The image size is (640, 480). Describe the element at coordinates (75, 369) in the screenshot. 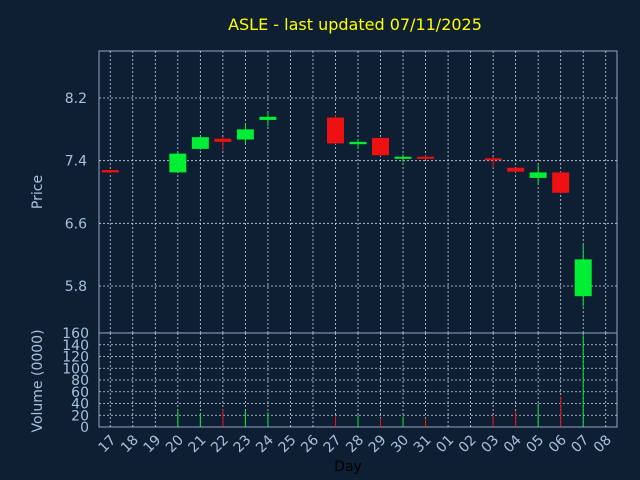

I see `volume-tick-label: 100` at that location.